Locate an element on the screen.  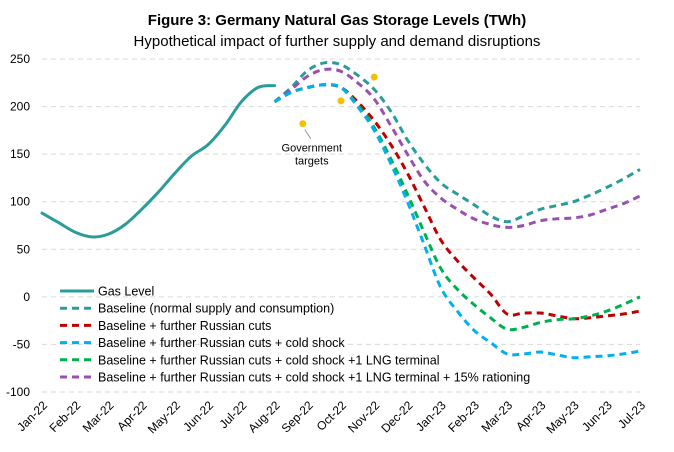
x-tick-label: Mar-23 is located at coordinates (496, 416).